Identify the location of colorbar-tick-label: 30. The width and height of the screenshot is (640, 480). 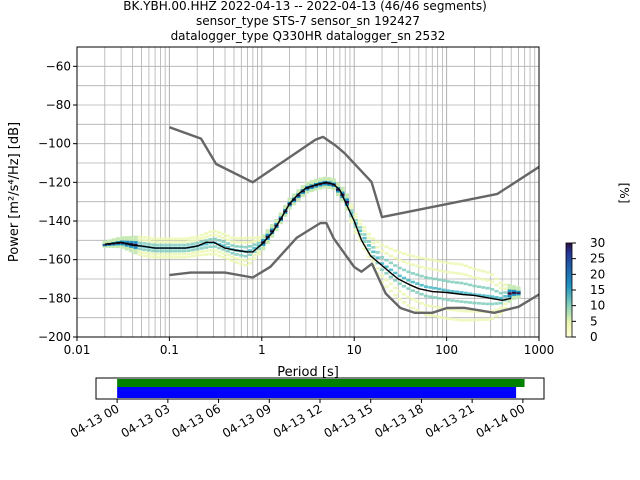
(597, 243).